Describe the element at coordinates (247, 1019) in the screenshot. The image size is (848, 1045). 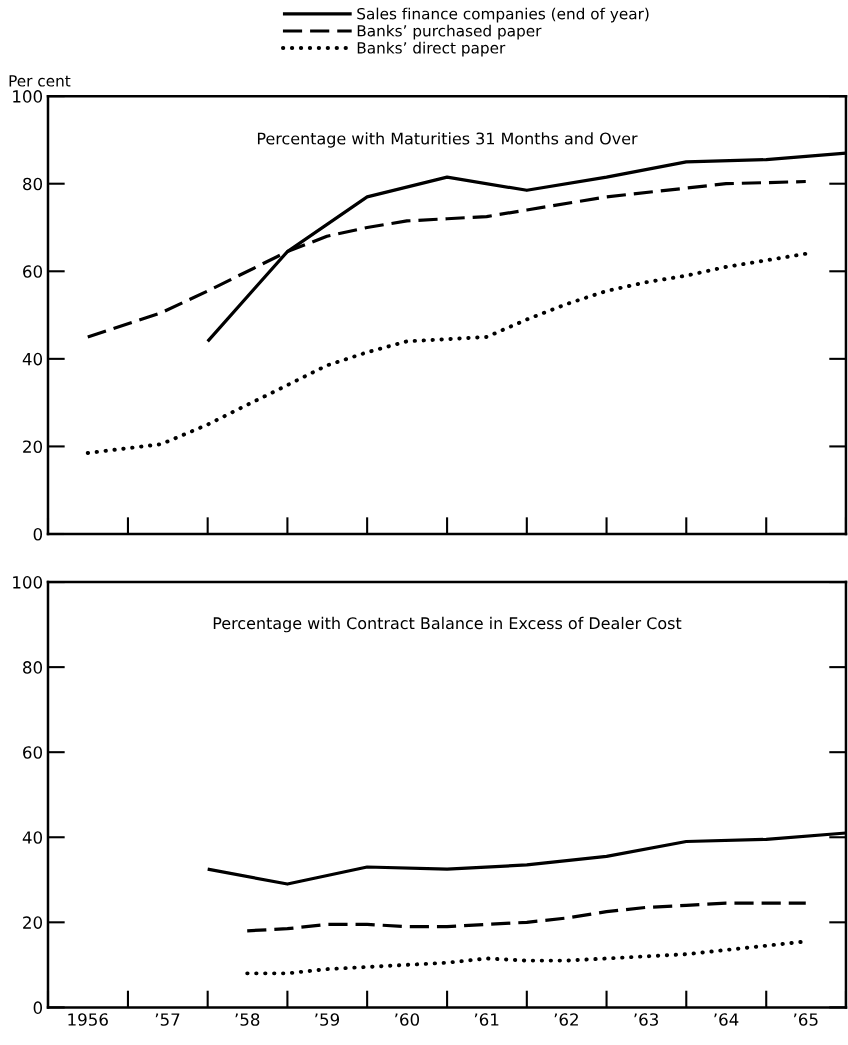
I see `x-tick-label: ’58` at that location.